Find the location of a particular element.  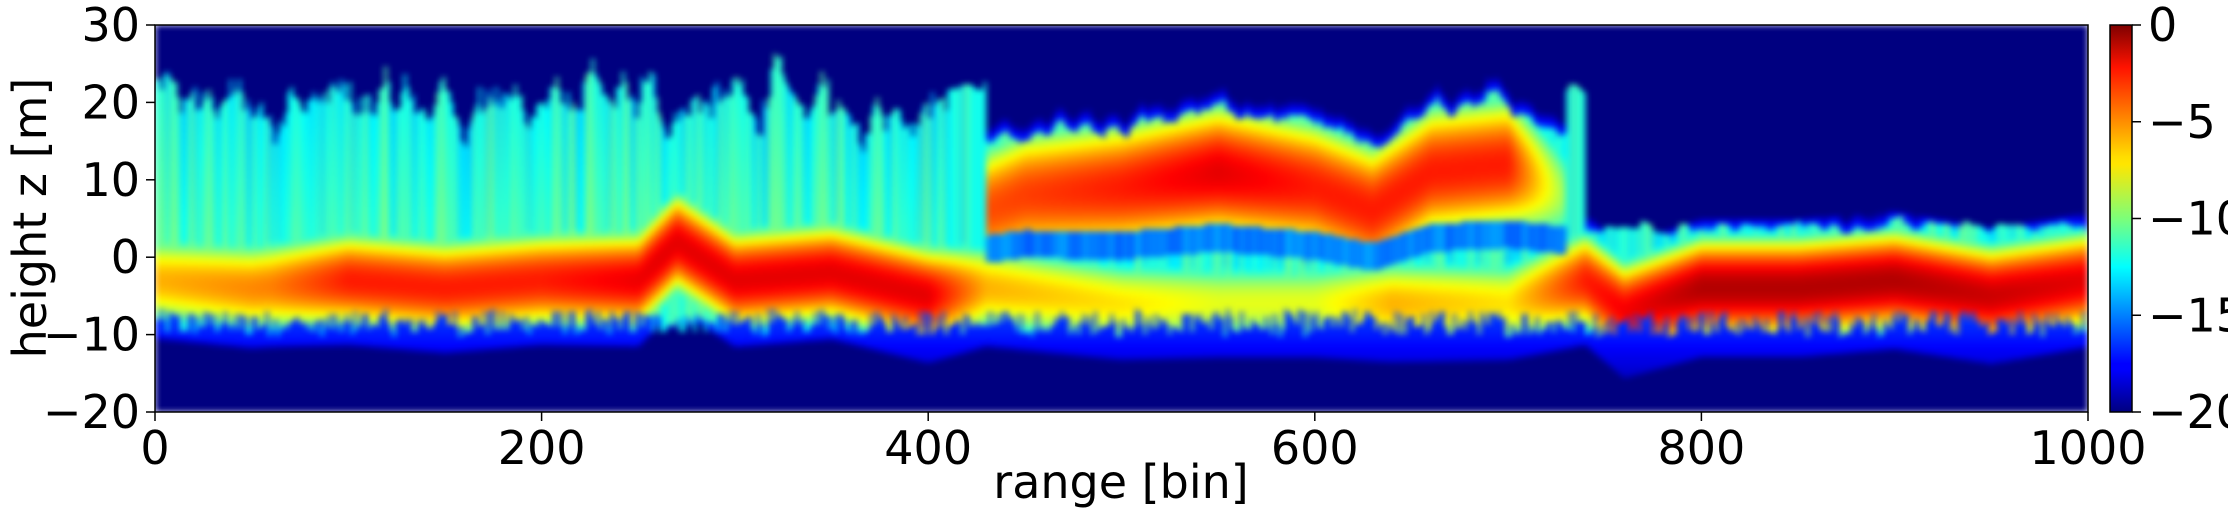

x-tick-label: 400 is located at coordinates (928, 448).